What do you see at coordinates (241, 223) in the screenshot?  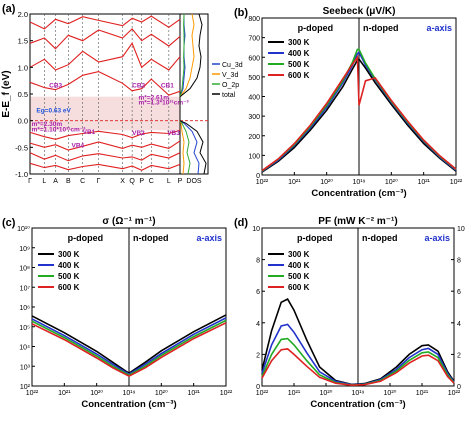 I see `panel-label: (d)` at bounding box center [241, 223].